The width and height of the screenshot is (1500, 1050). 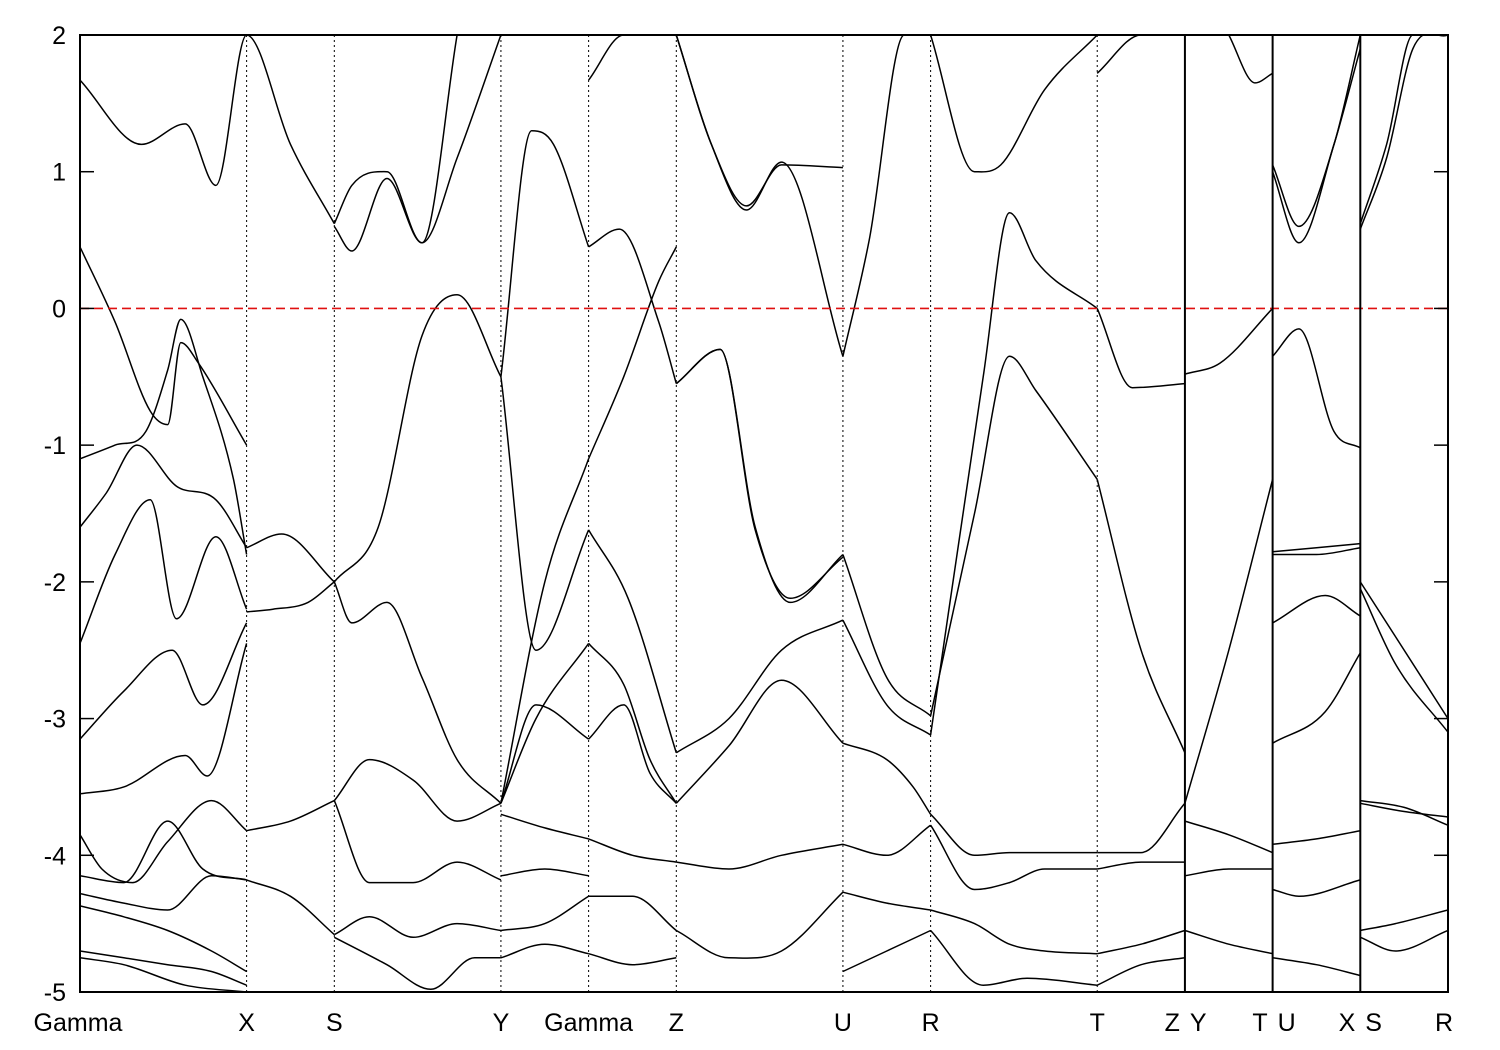 I want to click on kpoint-label-10: Y, so click(x=1198, y=1023).